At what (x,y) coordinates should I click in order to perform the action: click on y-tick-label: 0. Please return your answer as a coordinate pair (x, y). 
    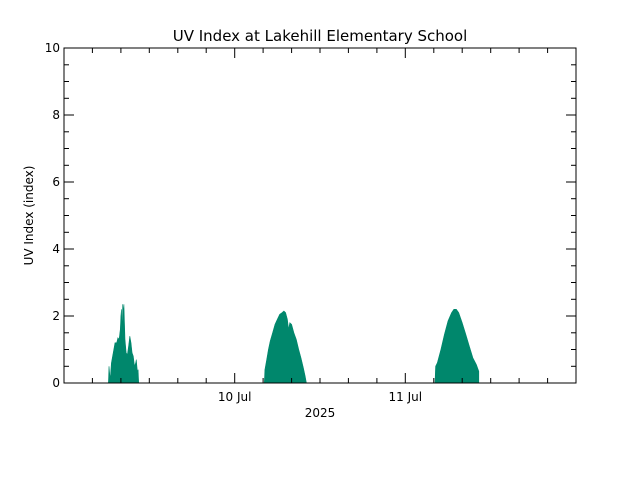
    Looking at the image, I should click on (56, 383).